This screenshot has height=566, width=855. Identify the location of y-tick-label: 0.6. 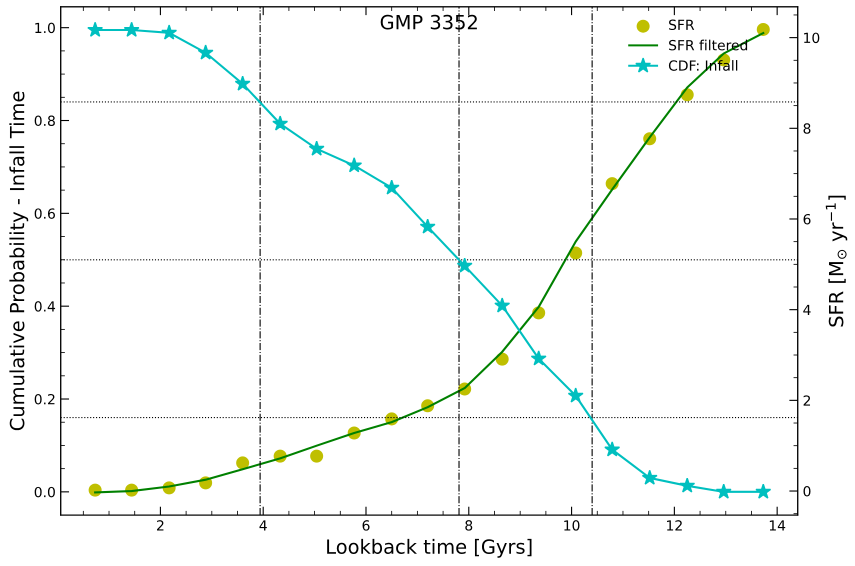
(44, 213).